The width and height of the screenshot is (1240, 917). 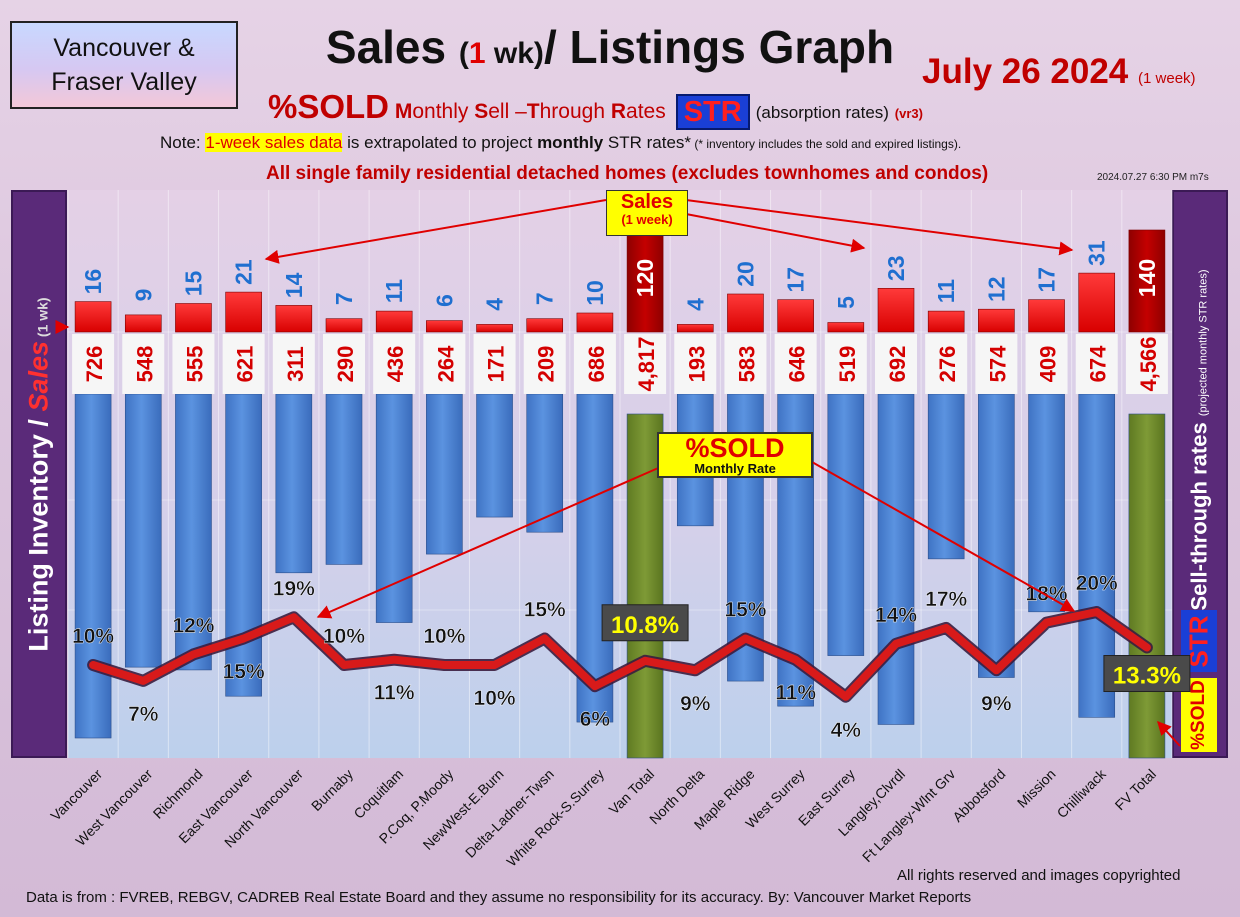 What do you see at coordinates (507, 111) in the screenshot?
I see `sub-word-rest: ell –` at bounding box center [507, 111].